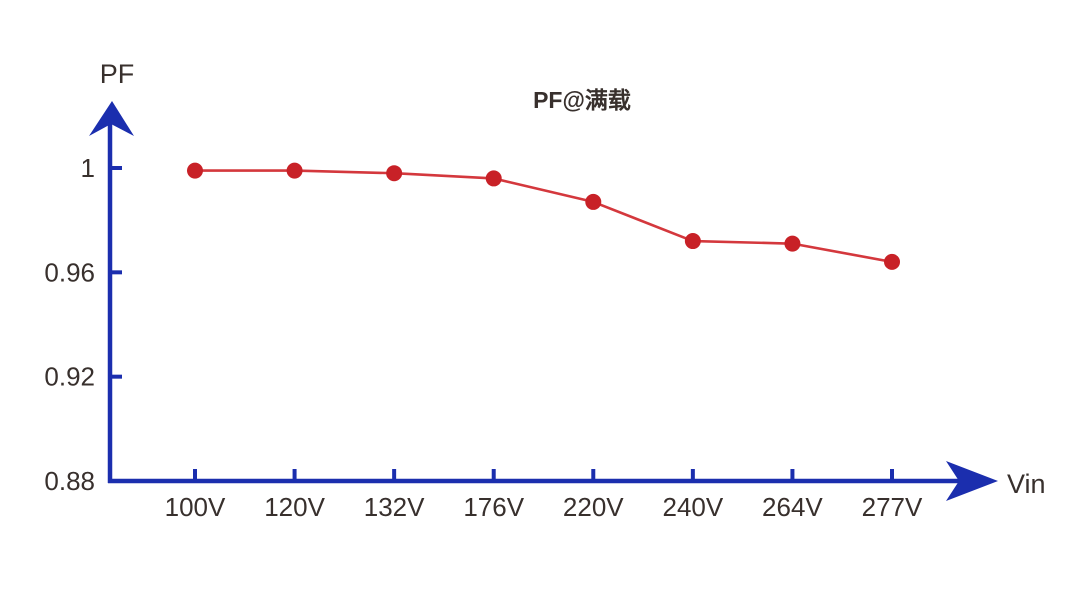 This screenshot has width=1080, height=590. What do you see at coordinates (1026, 484) in the screenshot?
I see `x-axis-label: Vin` at bounding box center [1026, 484].